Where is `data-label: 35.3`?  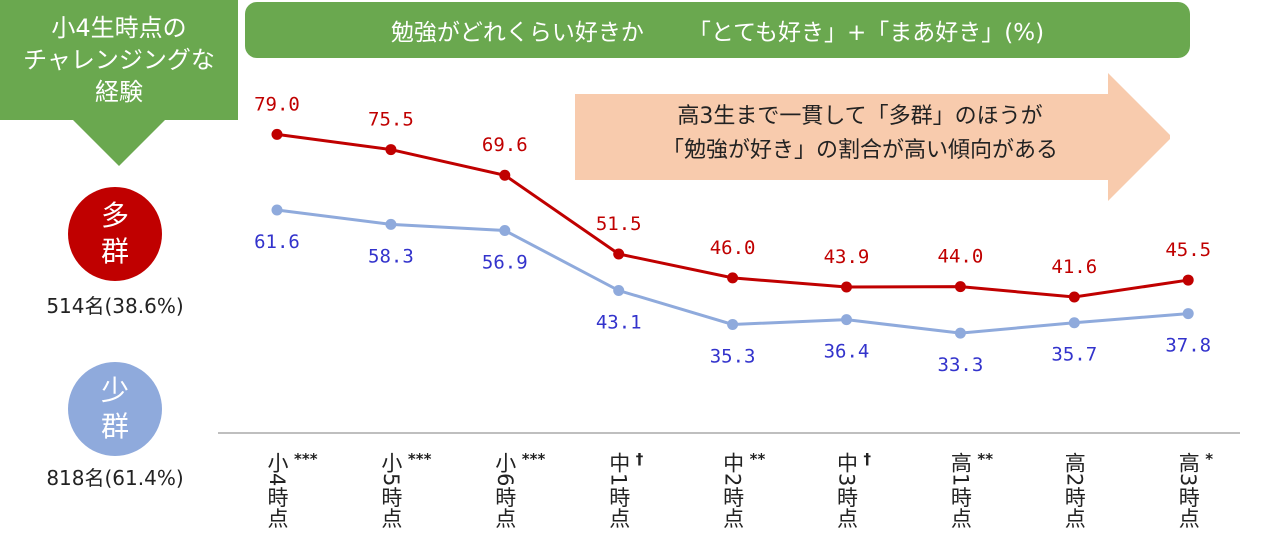
data-label: 35.3 is located at coordinates (733, 356).